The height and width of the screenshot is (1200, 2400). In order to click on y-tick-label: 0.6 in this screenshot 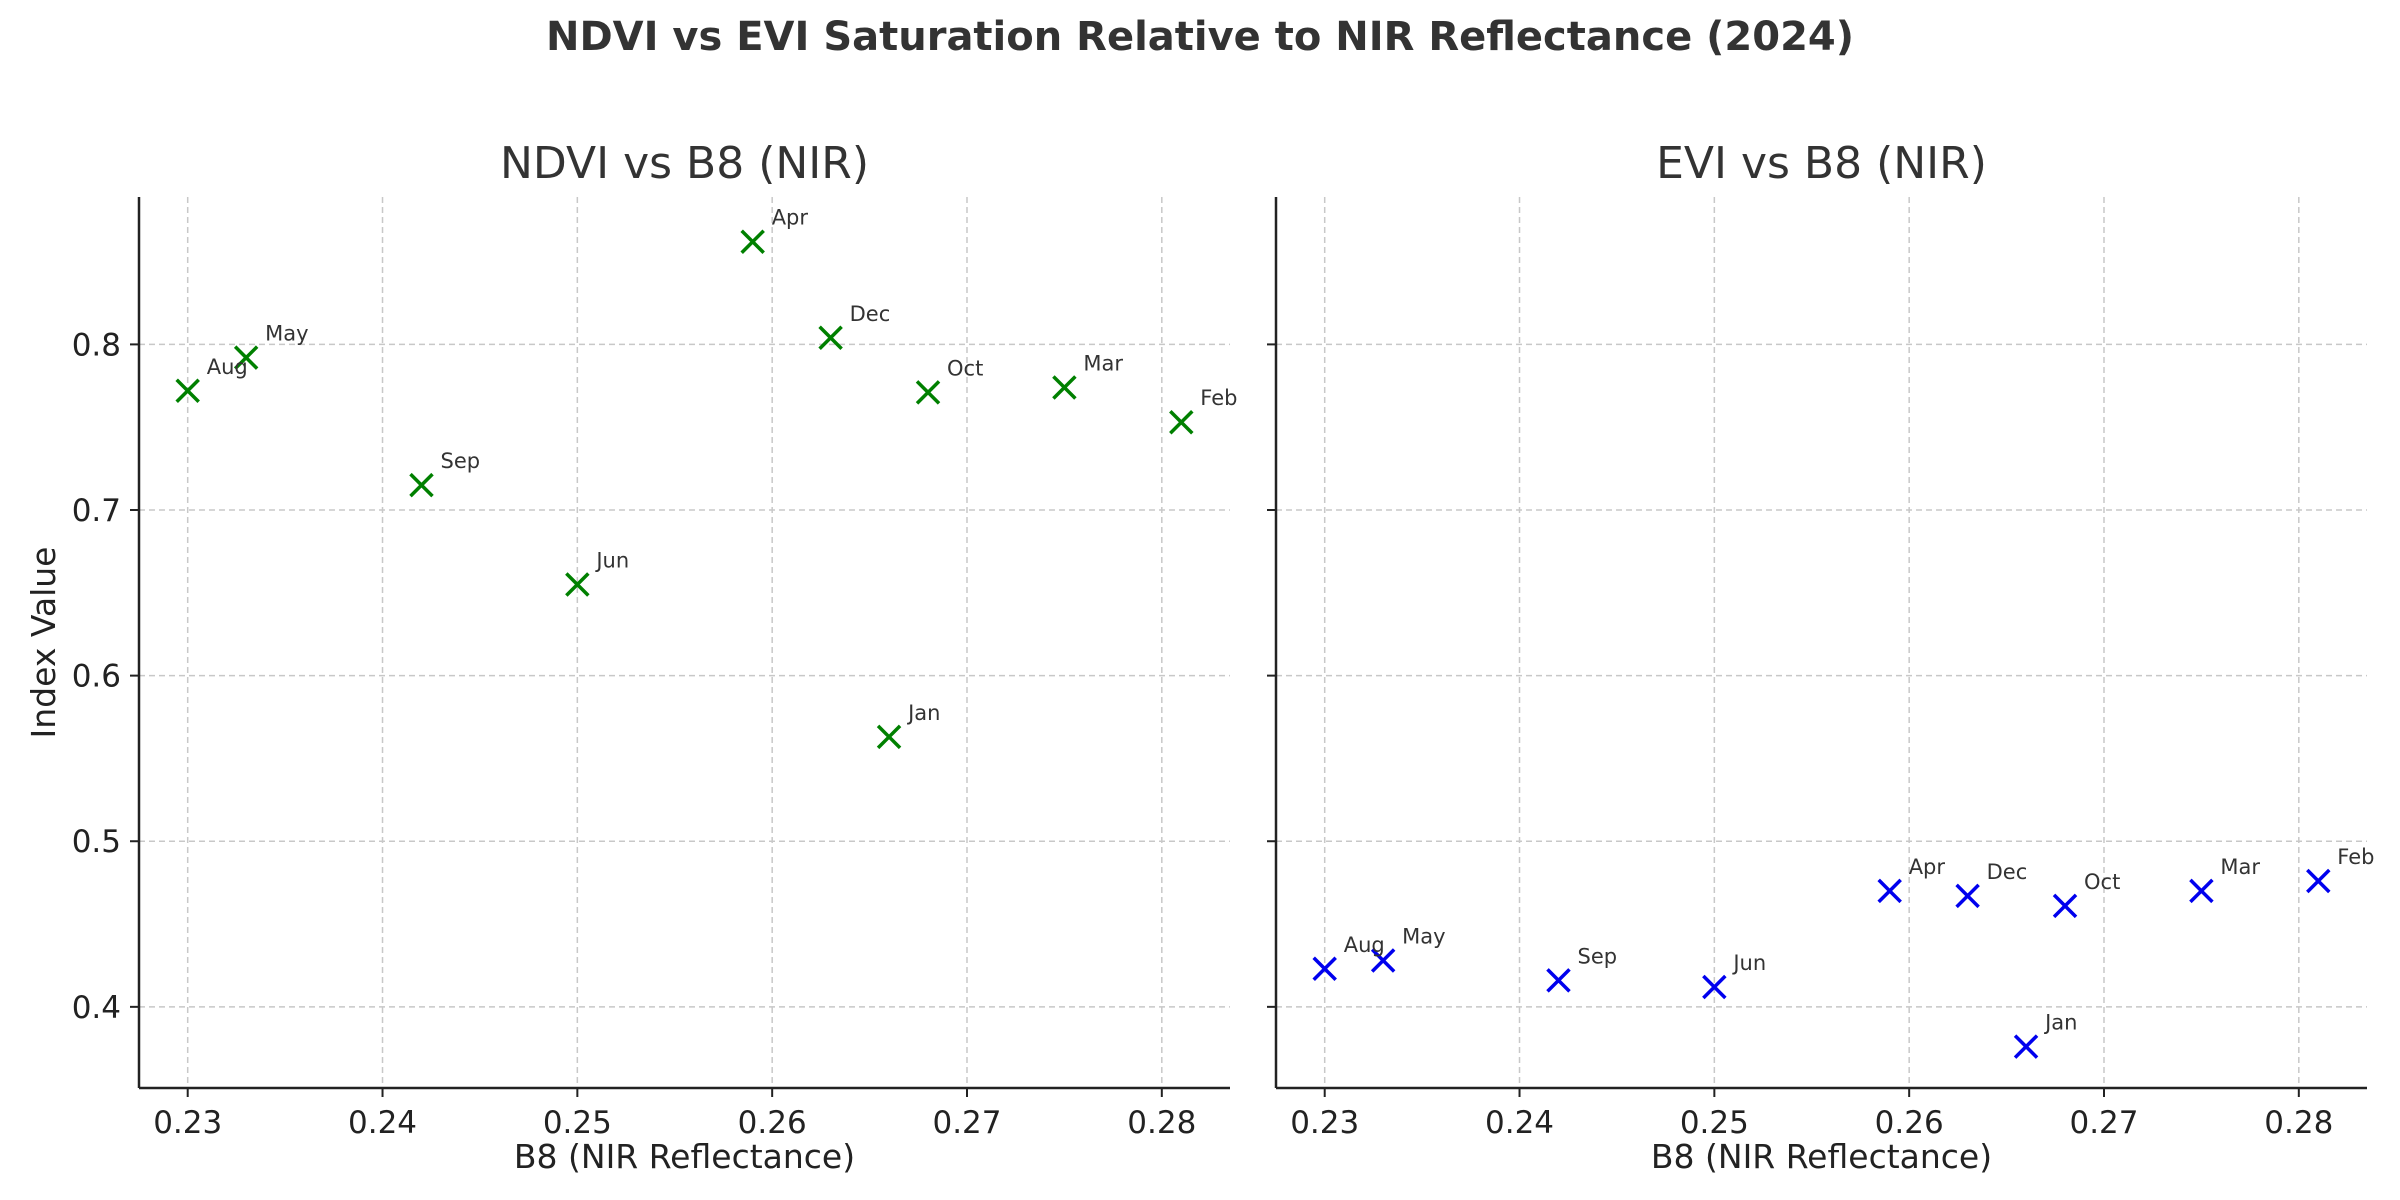, I will do `click(96, 677)`.